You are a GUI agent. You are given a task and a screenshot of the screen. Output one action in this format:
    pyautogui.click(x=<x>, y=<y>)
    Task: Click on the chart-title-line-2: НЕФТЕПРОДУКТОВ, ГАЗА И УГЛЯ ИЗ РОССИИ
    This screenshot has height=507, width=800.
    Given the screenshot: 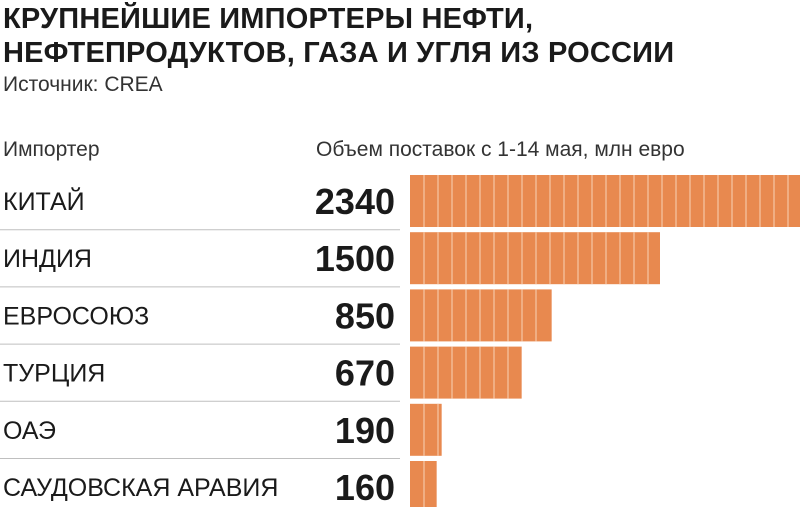 What is the action you would take?
    pyautogui.click(x=339, y=53)
    